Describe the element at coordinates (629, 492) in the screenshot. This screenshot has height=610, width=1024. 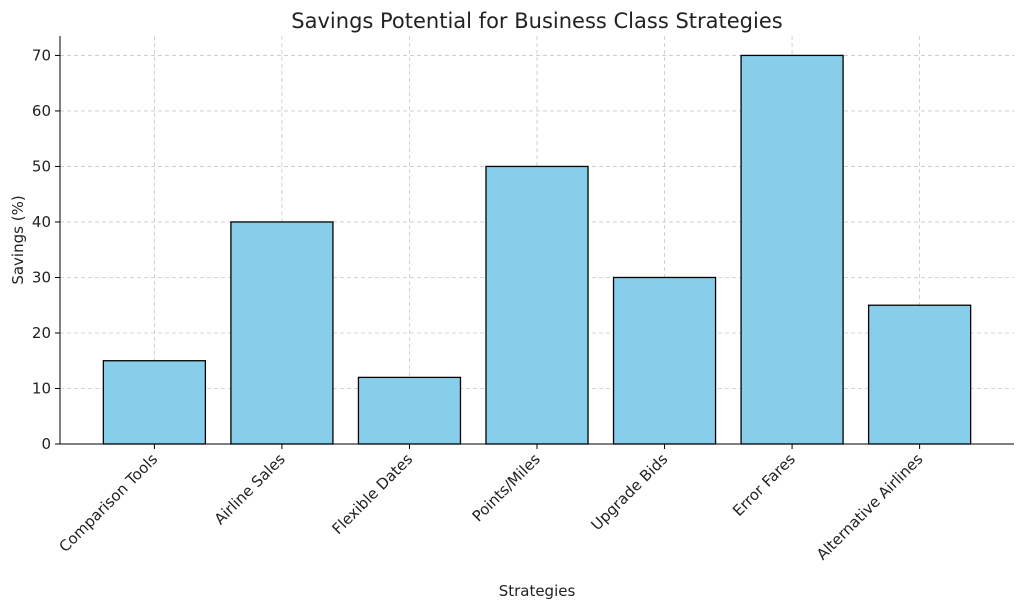
I see `x-tick-label: Upgrade Bids` at that location.